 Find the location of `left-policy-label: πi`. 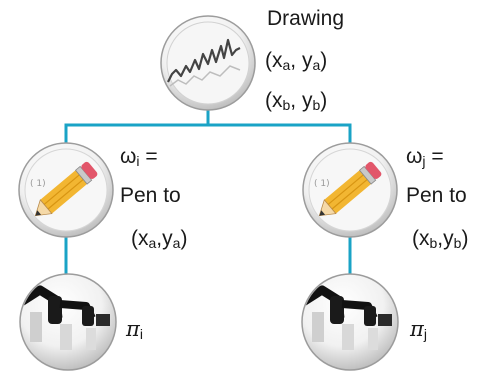

left-policy-label: πi is located at coordinates (134, 331).